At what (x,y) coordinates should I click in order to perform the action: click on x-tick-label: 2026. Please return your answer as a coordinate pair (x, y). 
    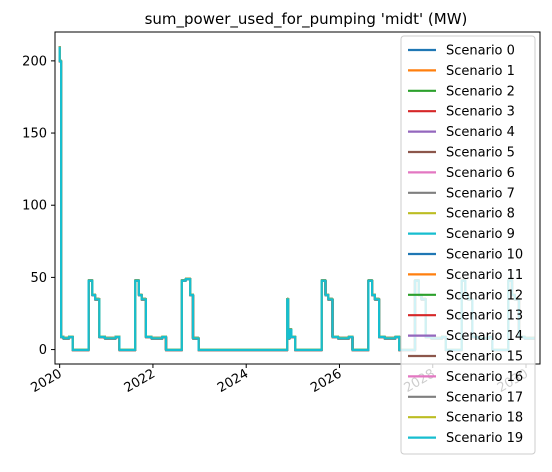
    Looking at the image, I should click on (326, 381).